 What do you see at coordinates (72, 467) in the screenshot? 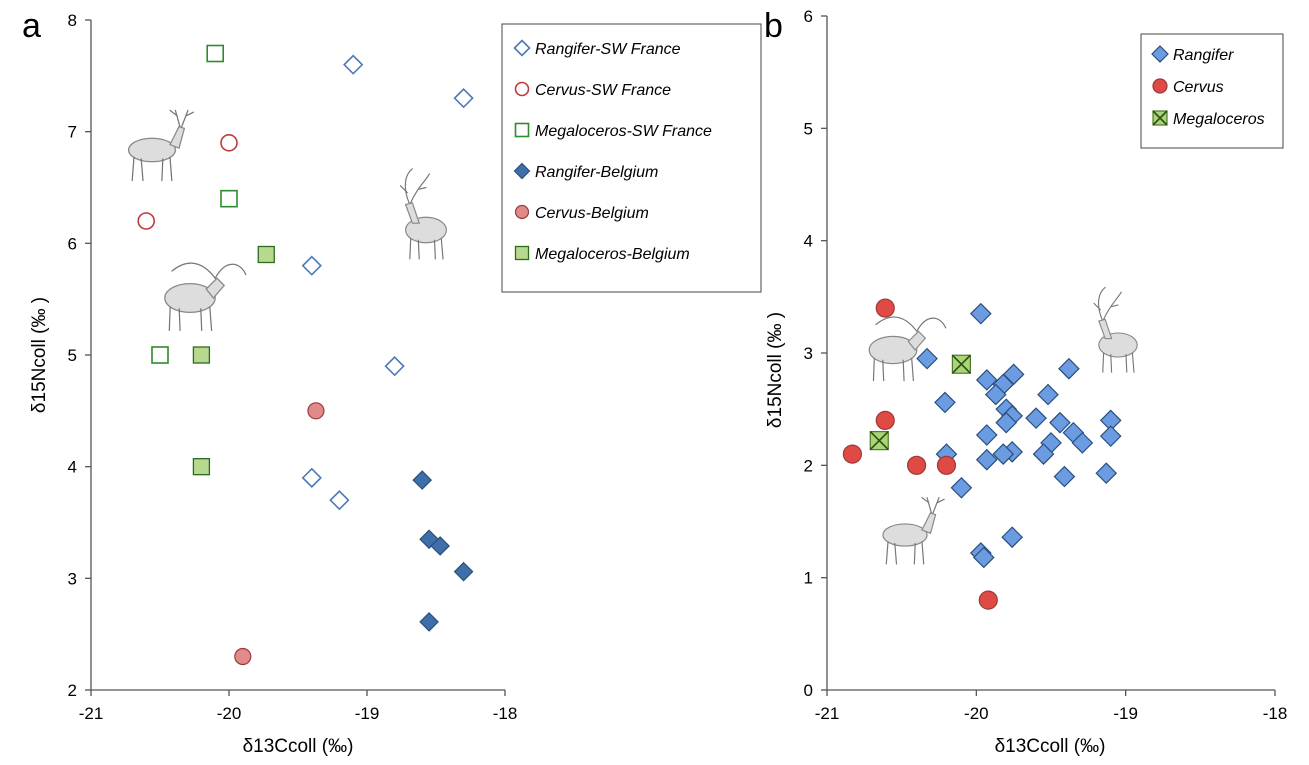
I see `y-tick-label: 4` at bounding box center [72, 467].